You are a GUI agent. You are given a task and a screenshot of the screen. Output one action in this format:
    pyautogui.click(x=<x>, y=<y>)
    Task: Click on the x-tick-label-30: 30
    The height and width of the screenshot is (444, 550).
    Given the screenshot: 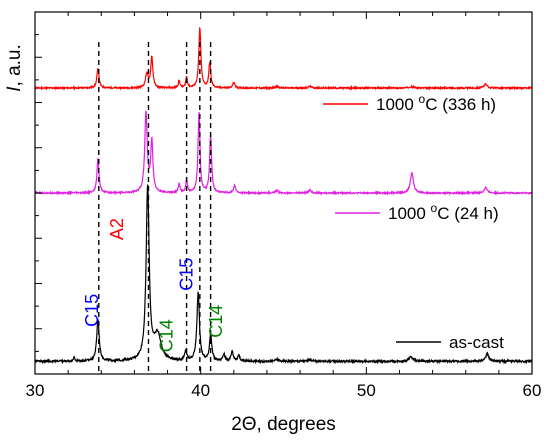 What is the action you would take?
    pyautogui.click(x=35, y=390)
    